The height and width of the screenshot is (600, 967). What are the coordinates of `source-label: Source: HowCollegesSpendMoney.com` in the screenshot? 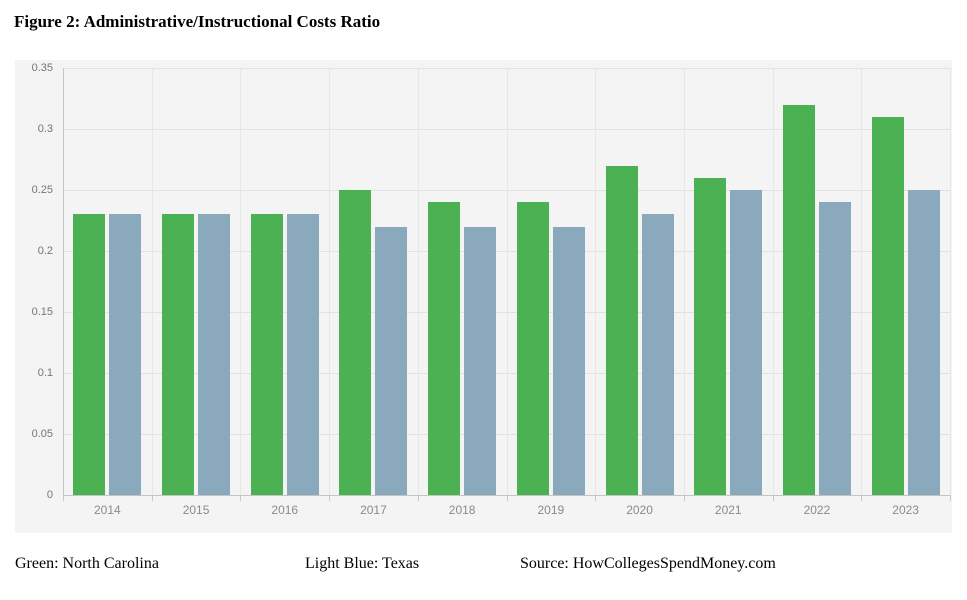 It's located at (648, 563).